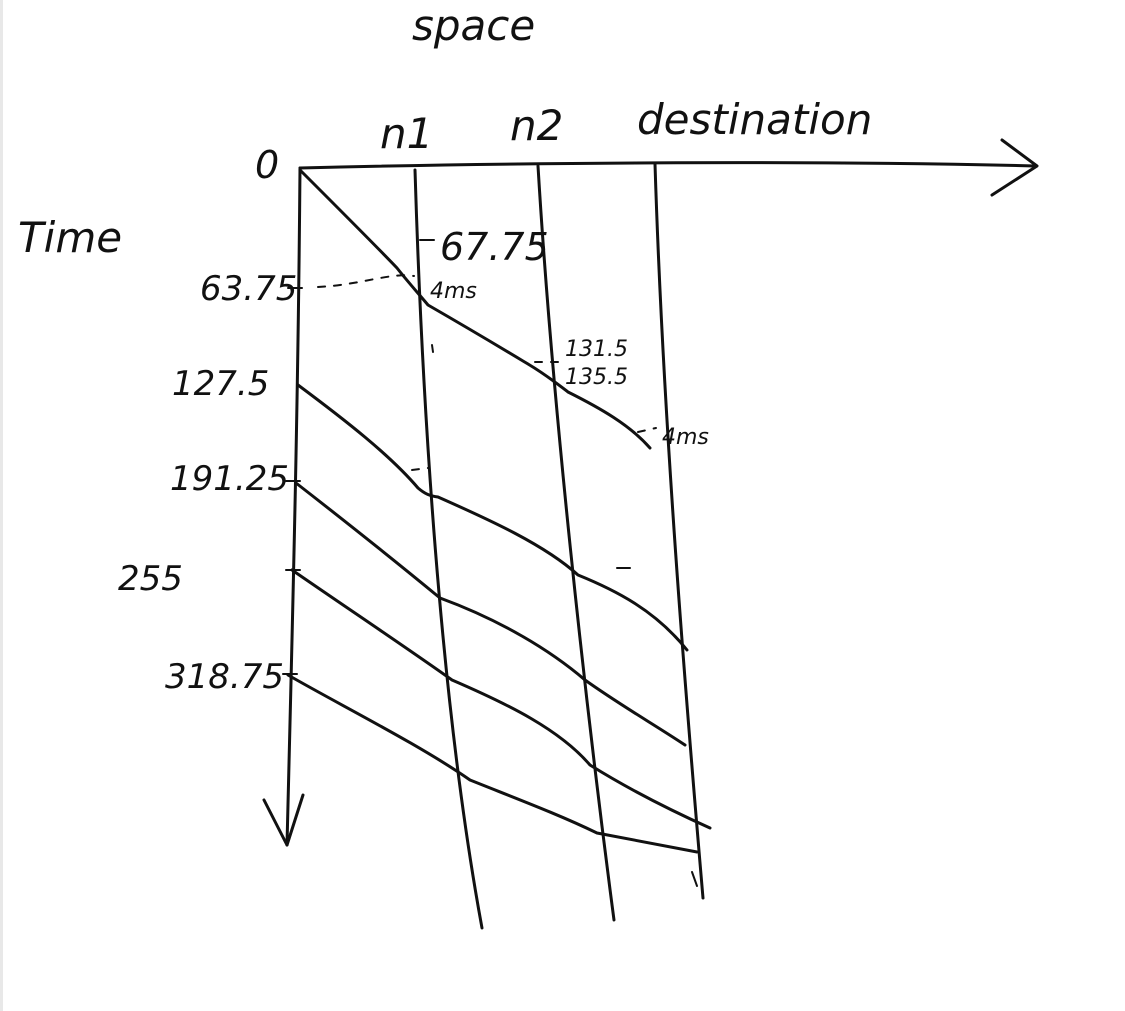  I want to click on annotation-n2-arrival: 131.5, so click(596, 349).